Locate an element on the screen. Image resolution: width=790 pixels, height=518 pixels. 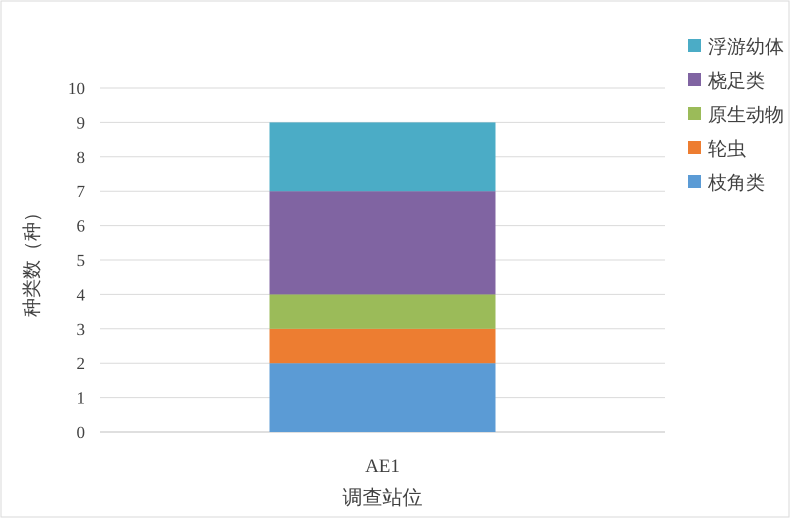
y-tick-label: 1 is located at coordinates (80, 398).